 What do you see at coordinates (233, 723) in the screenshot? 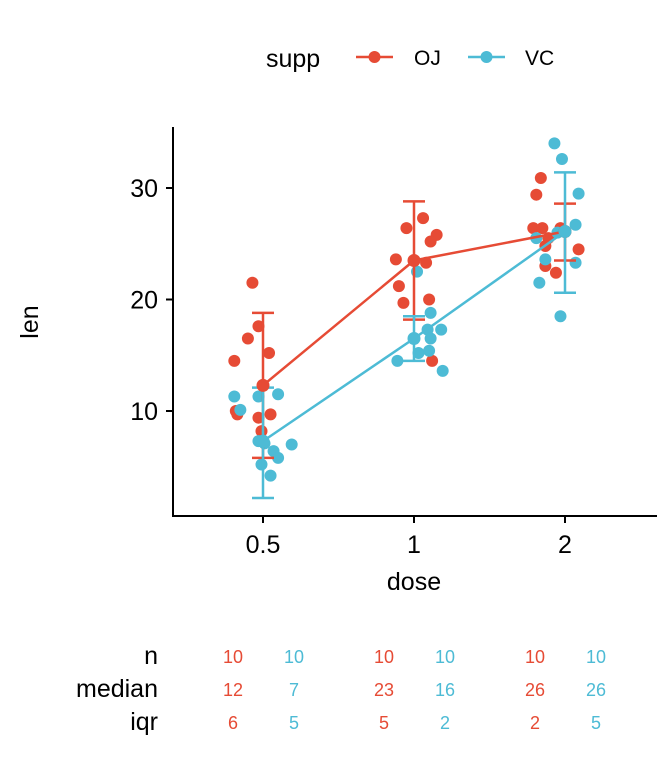
I see `table-cell-iqr-oj: 6` at bounding box center [233, 723].